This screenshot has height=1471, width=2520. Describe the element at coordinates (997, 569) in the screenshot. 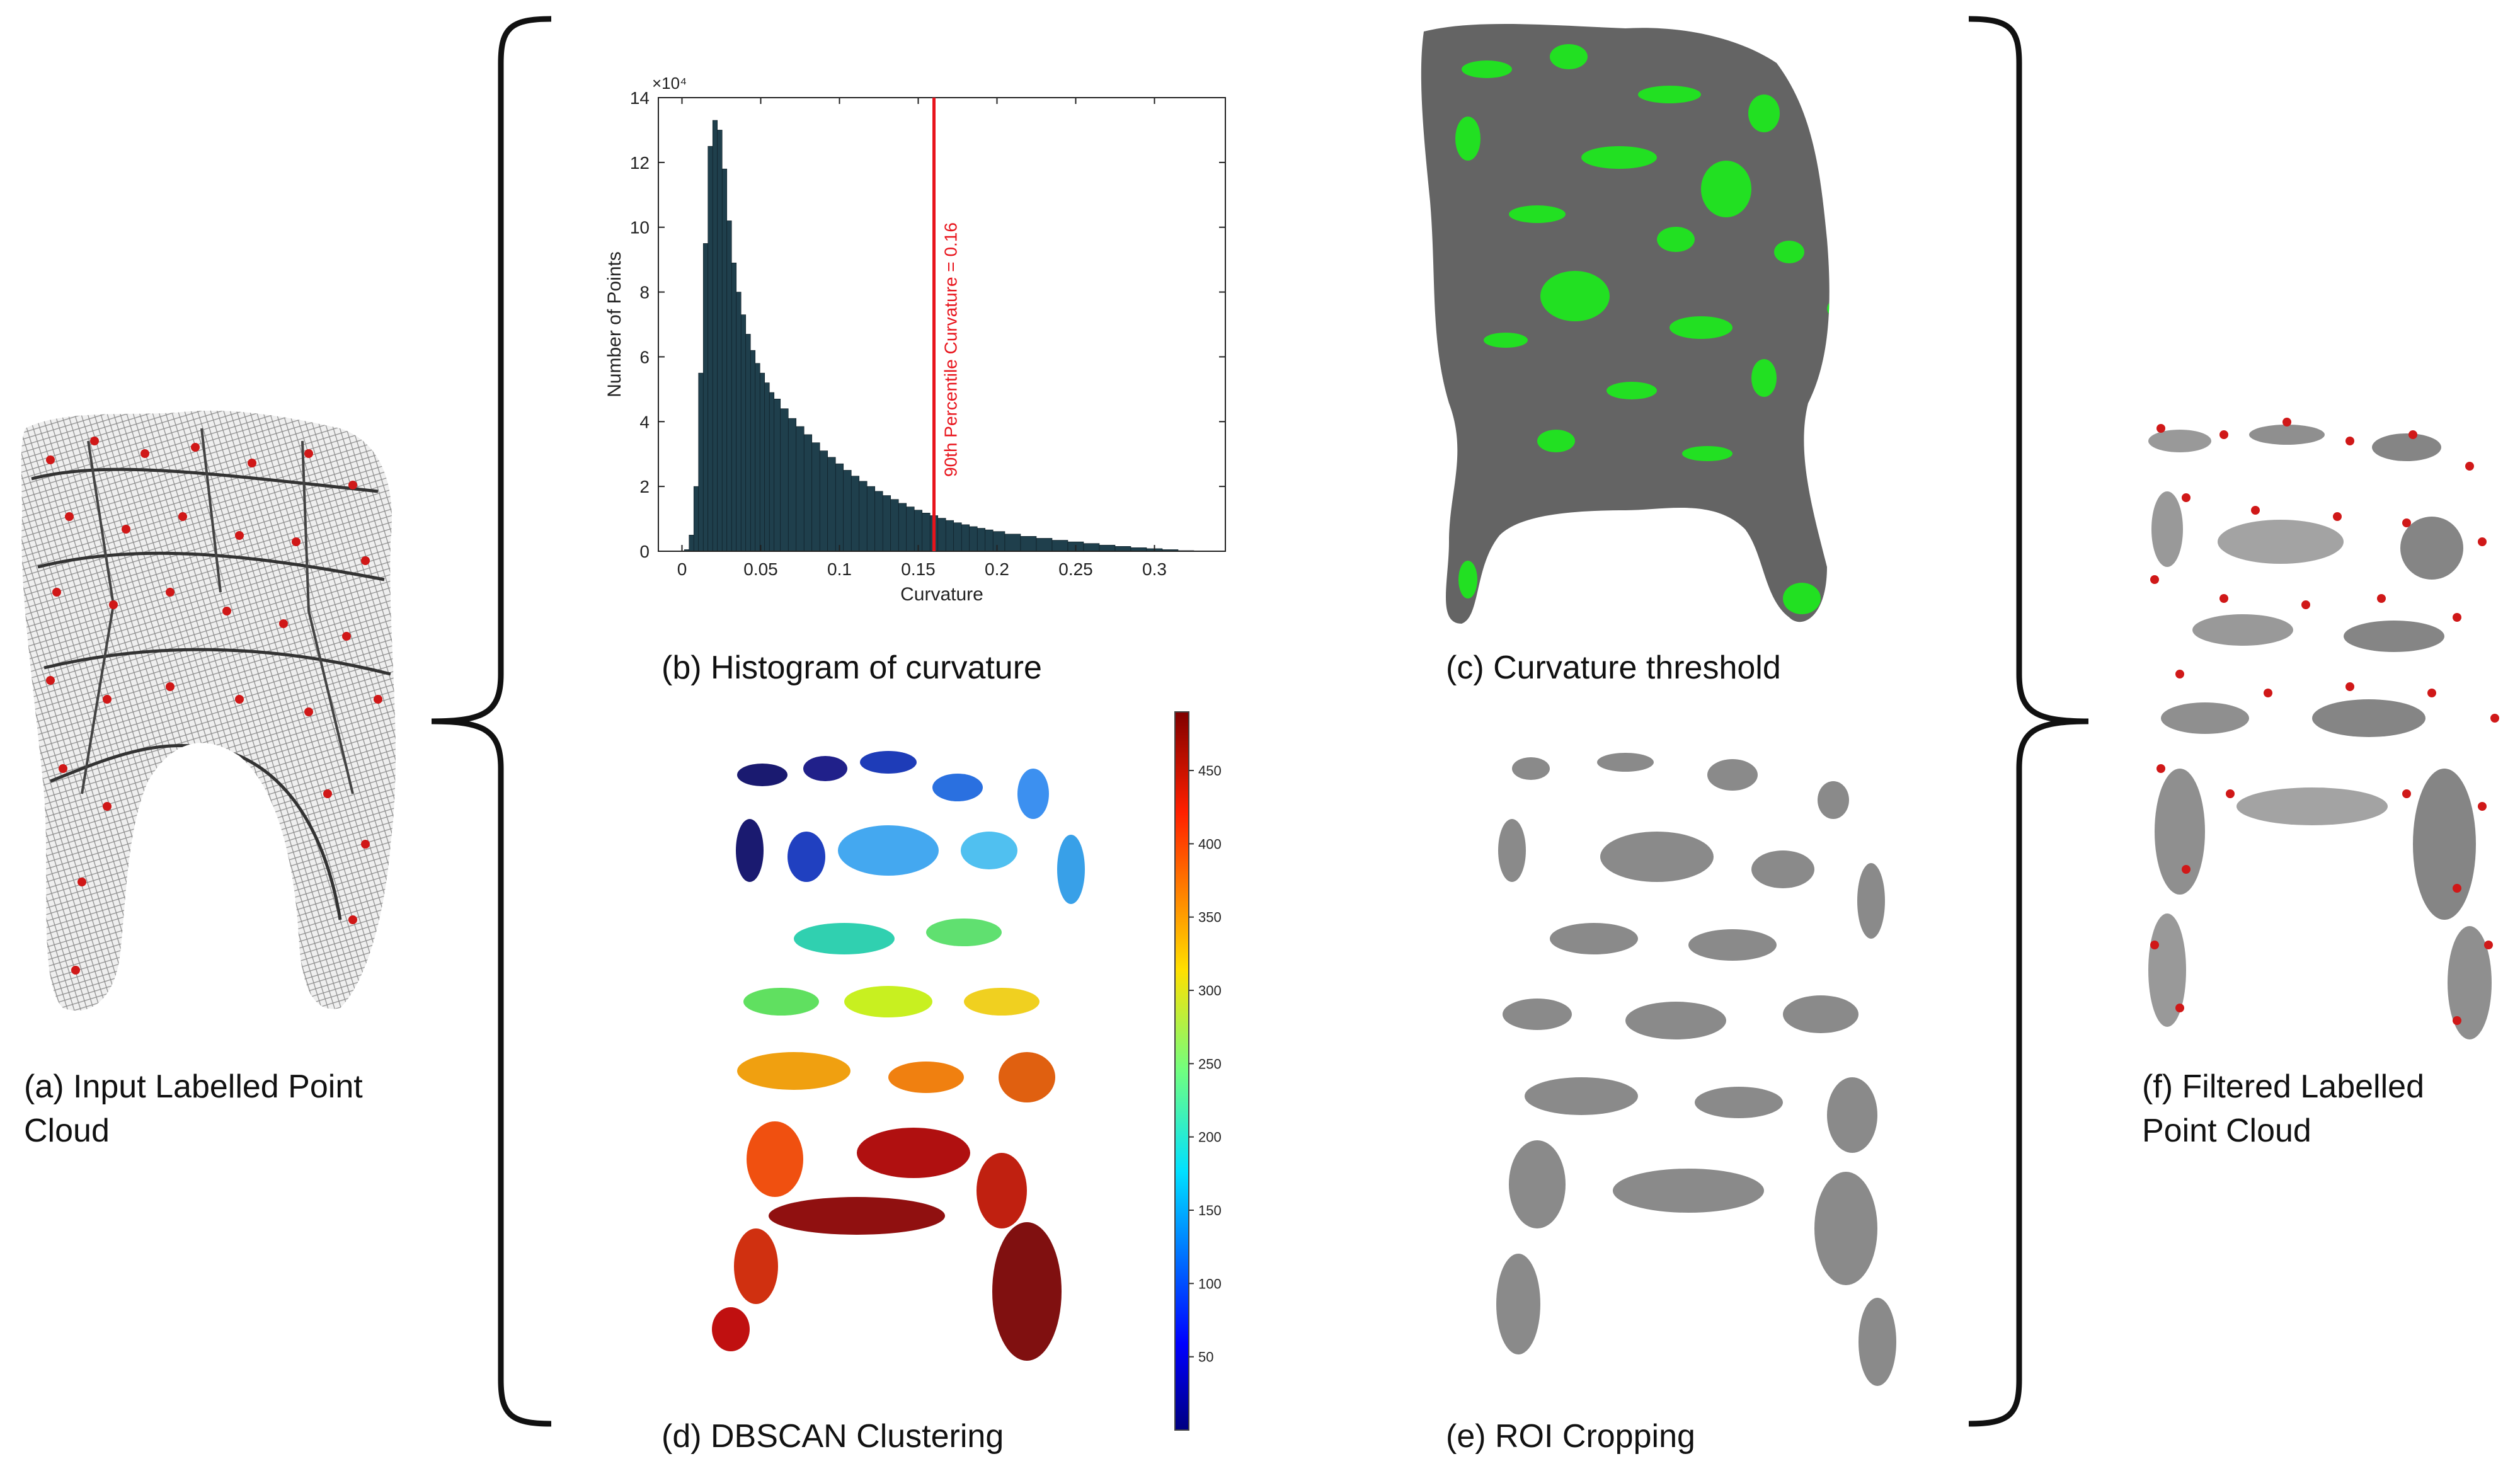

I see `x-tick-label: 0.2` at that location.